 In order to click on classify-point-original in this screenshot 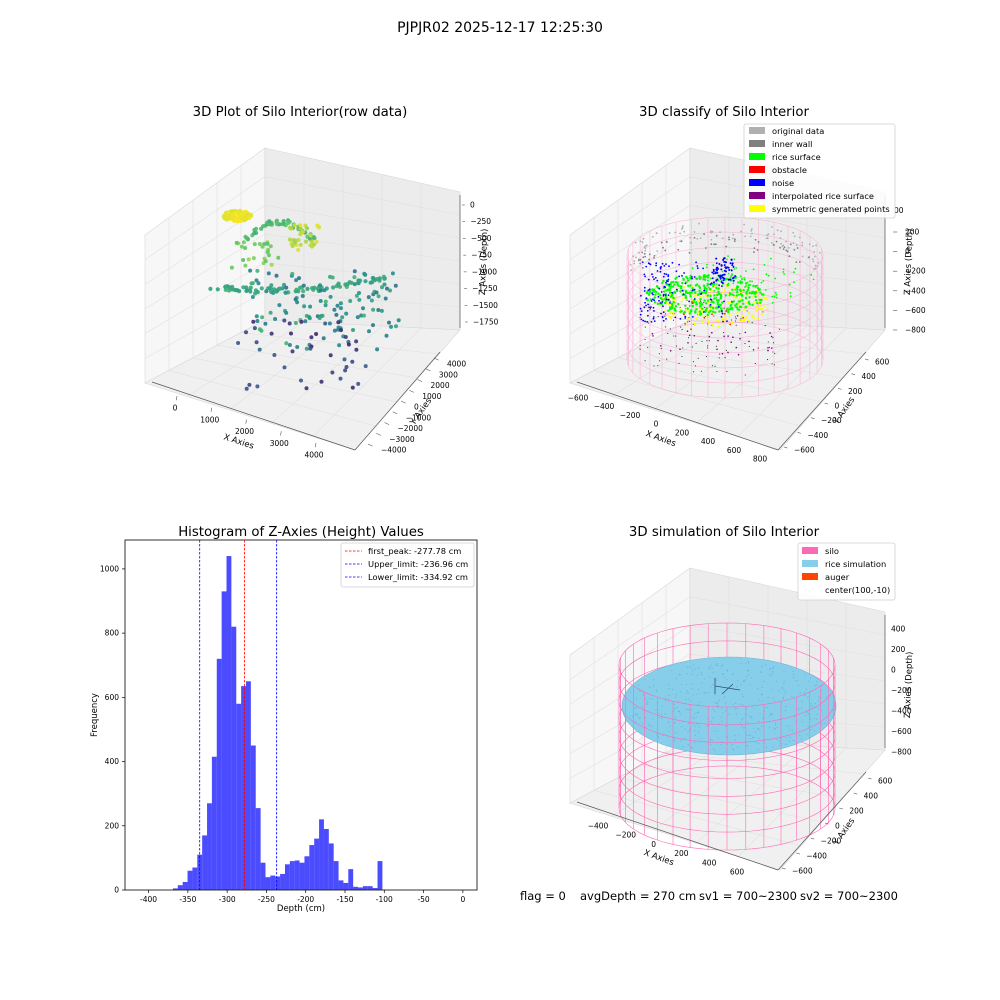, I will do `click(680, 241)`.